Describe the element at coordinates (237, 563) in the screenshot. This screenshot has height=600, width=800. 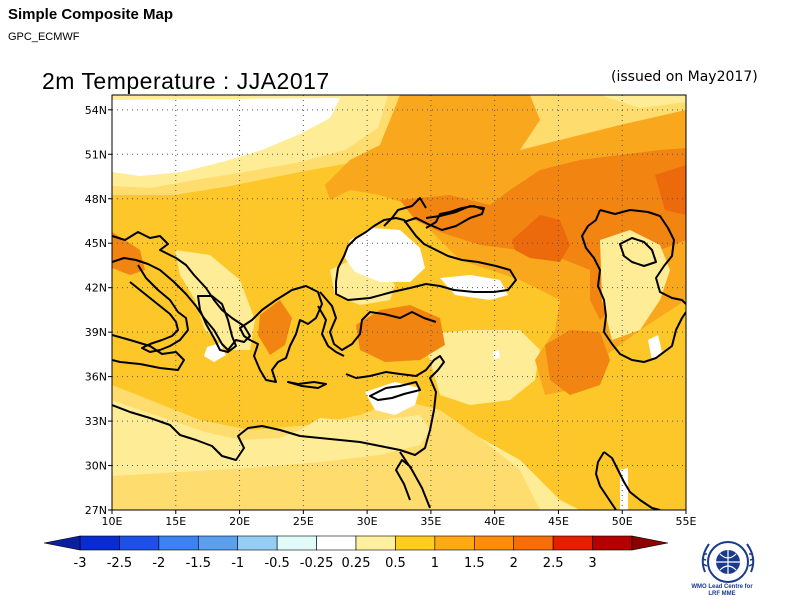
I see `colorbar-label: -1` at that location.